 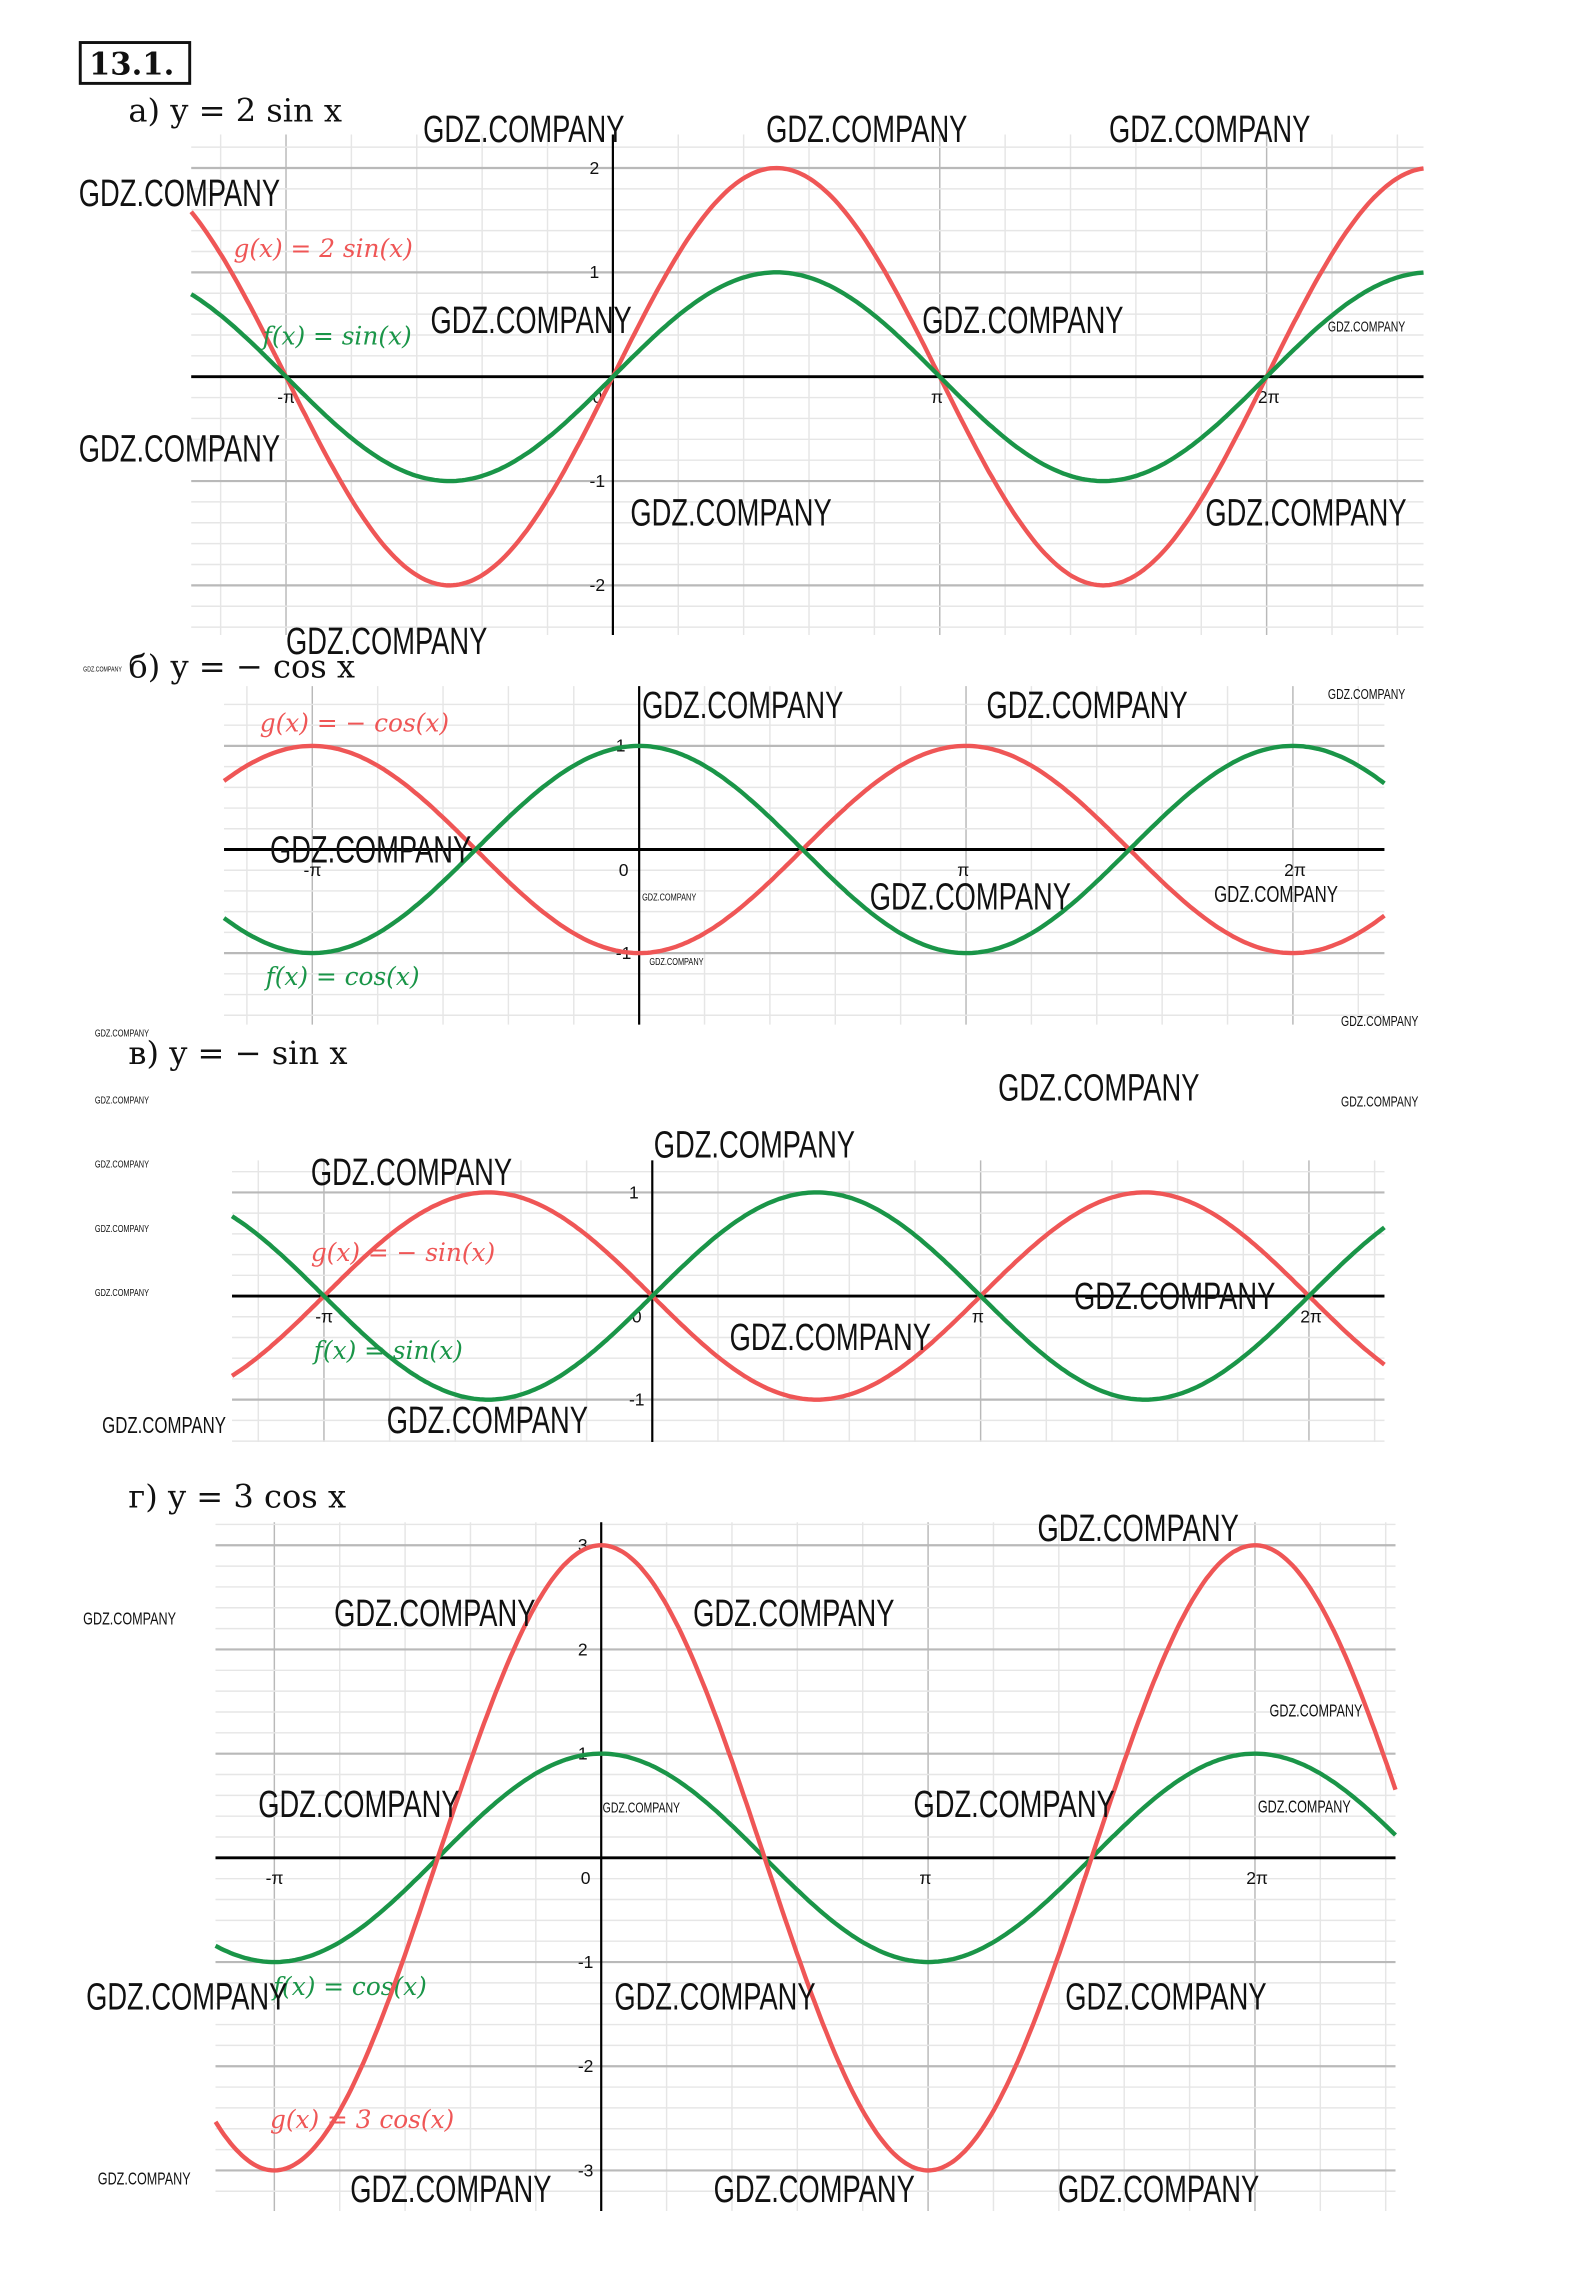 I want to click on chart-title: г) y = 3 cos x, so click(x=237, y=1497).